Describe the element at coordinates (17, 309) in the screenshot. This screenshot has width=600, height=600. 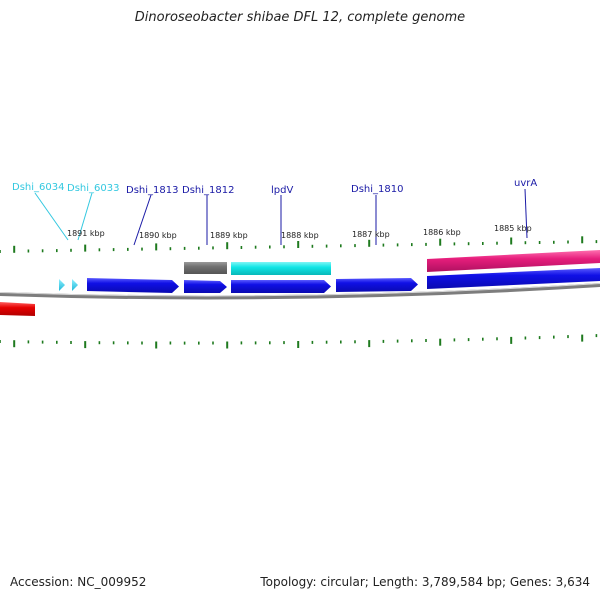
I see `red-feature` at that location.